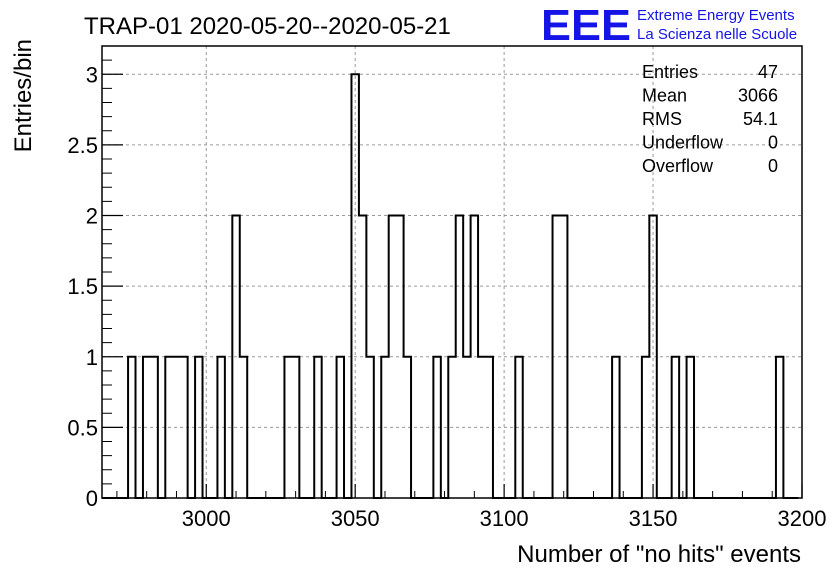  Describe the element at coordinates (716, 15) in the screenshot. I see `eee-logo-line1: Extreme Energy Events` at that location.